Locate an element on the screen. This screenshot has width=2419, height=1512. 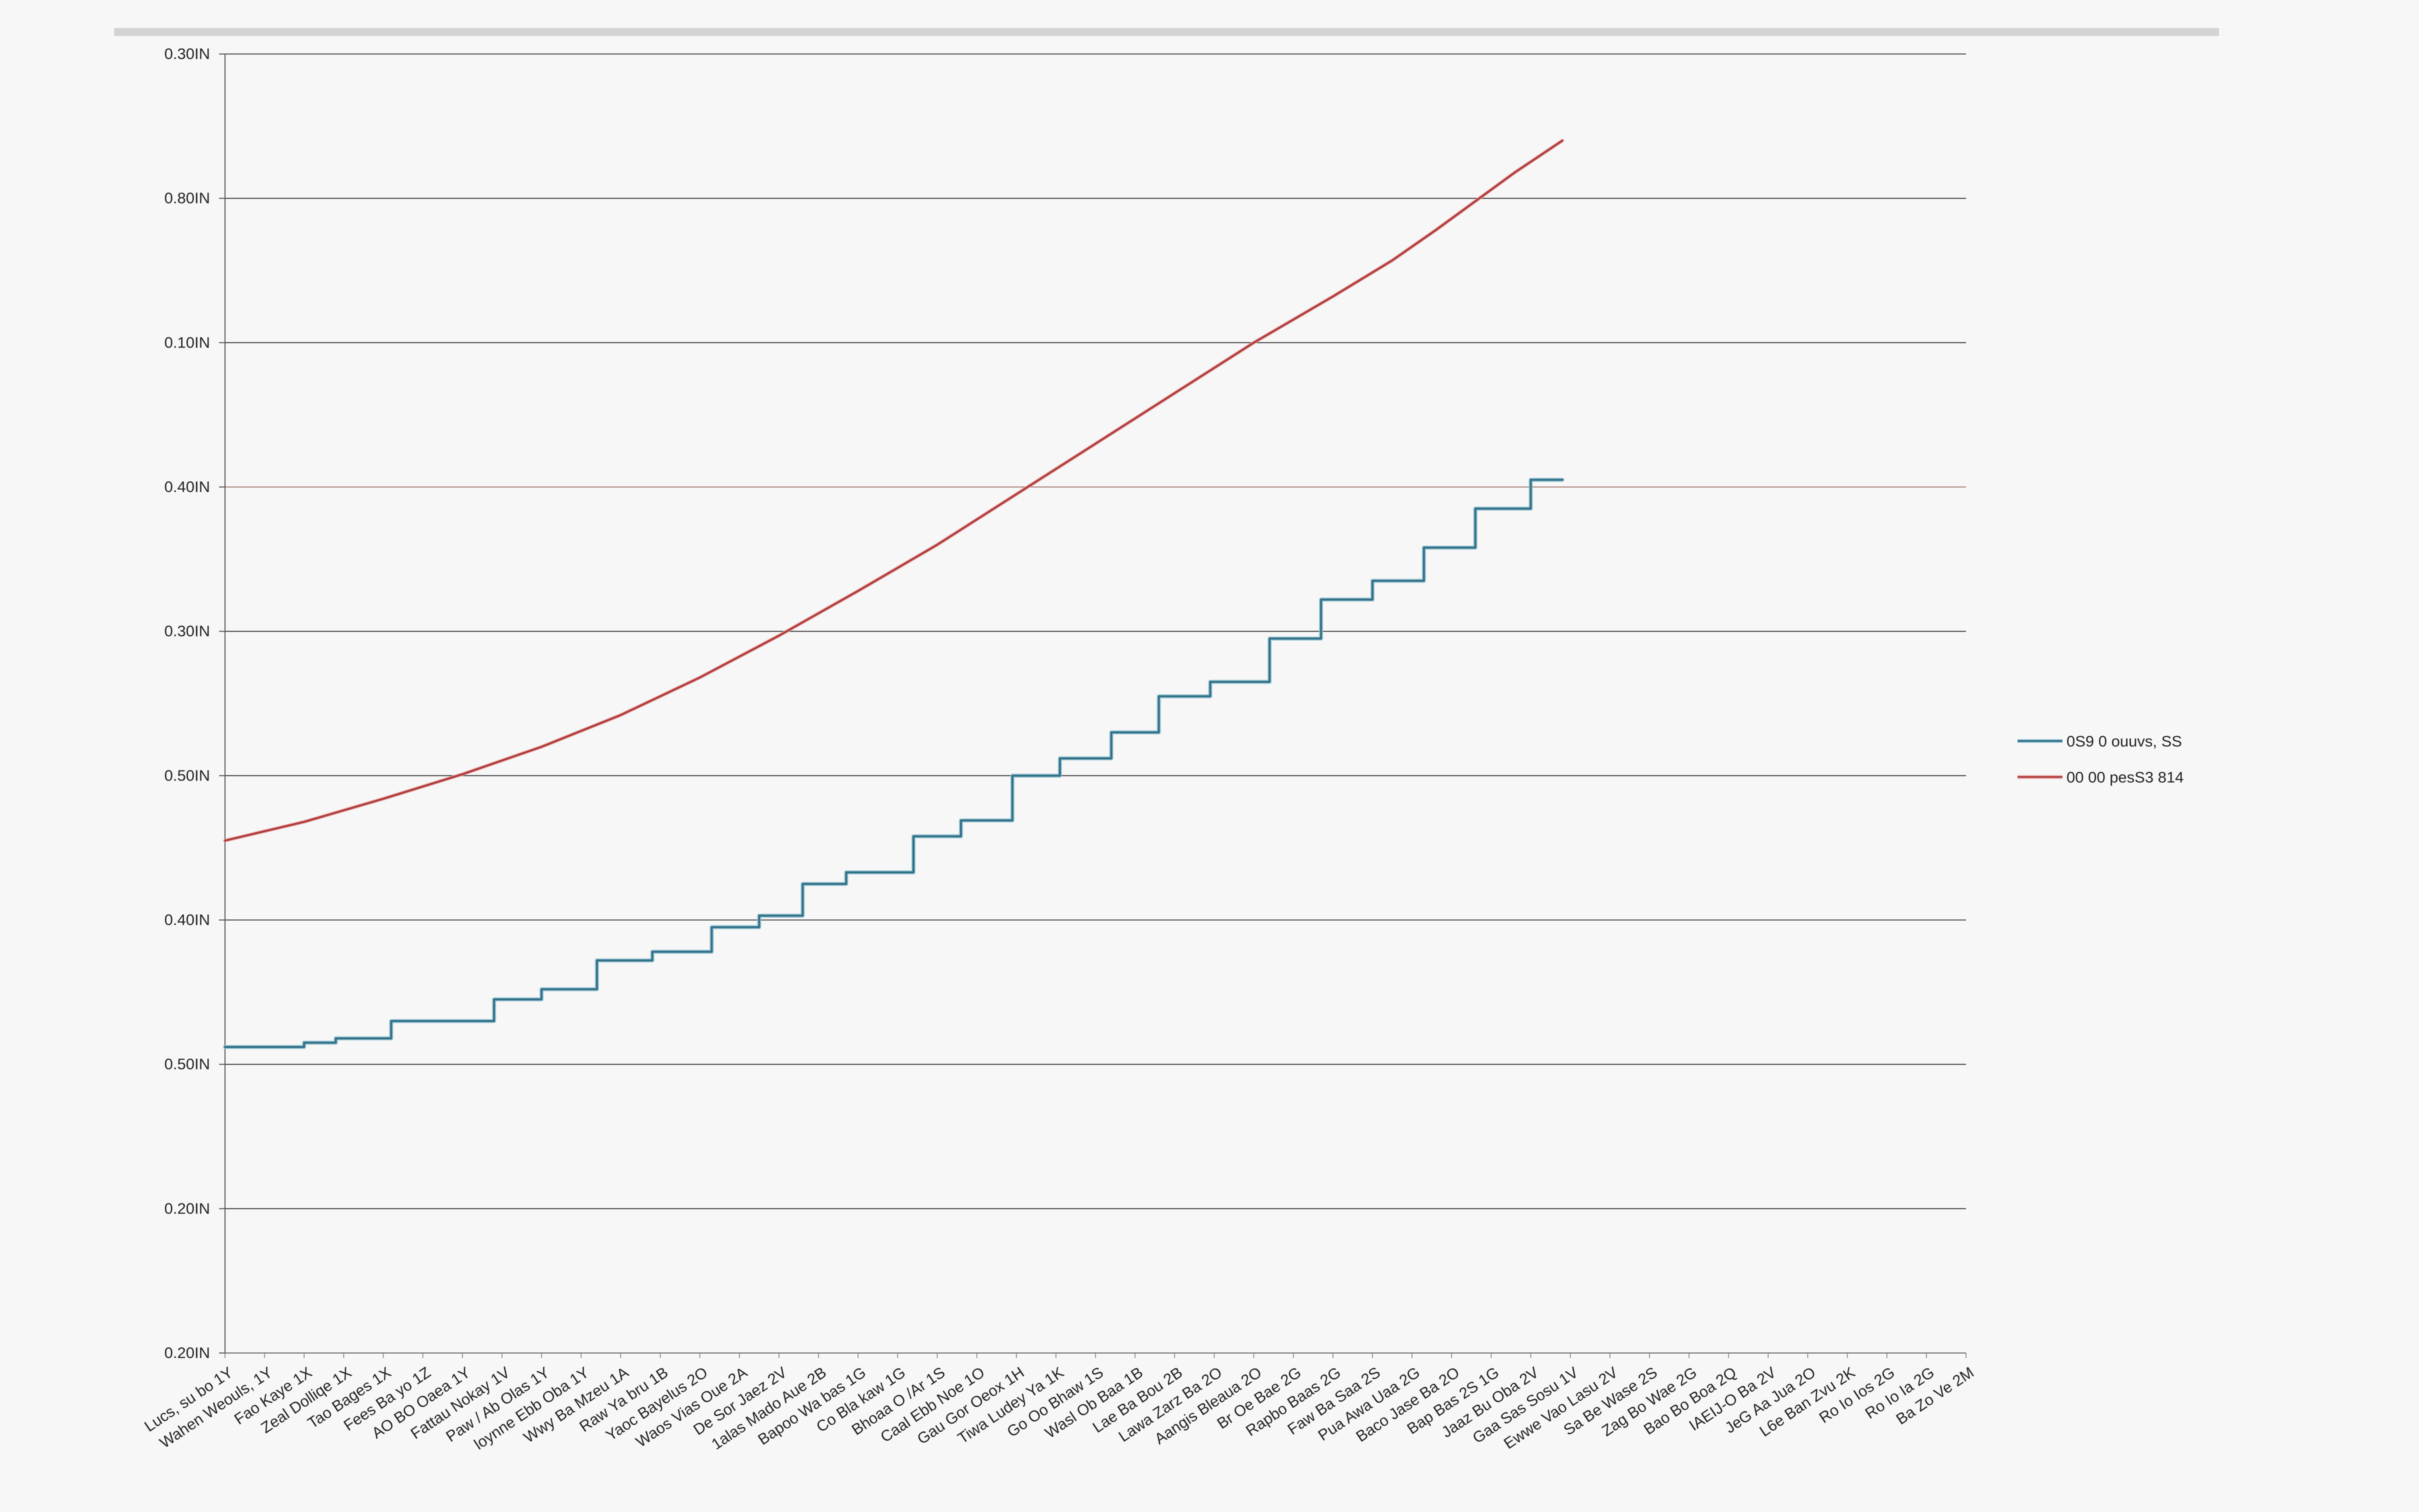
top-divider is located at coordinates (1166, 32).